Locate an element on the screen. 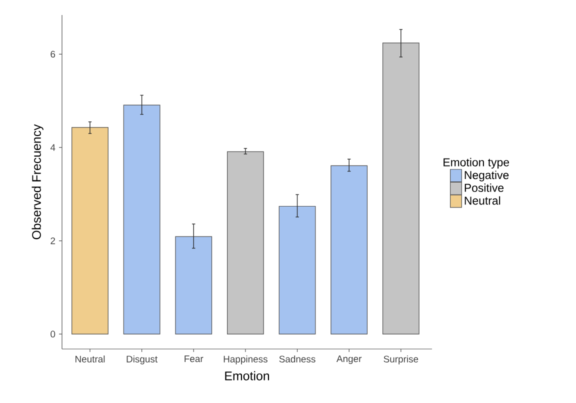  x-tick-label: Neutral is located at coordinates (90, 359).